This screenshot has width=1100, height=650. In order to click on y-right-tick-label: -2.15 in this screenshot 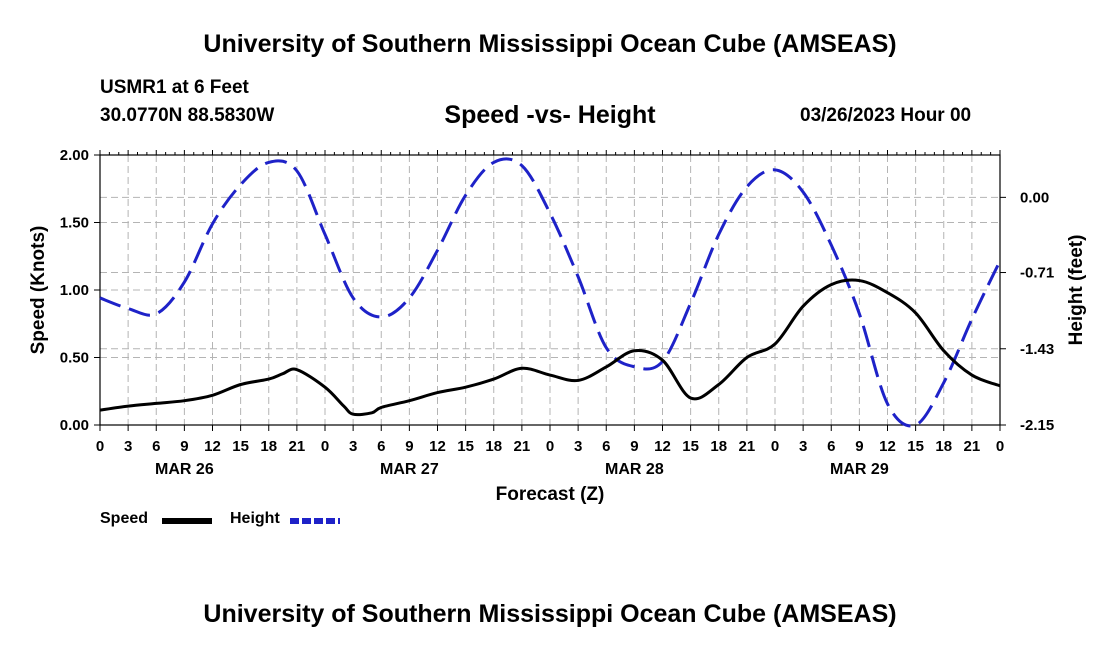, I will do `click(1037, 425)`.